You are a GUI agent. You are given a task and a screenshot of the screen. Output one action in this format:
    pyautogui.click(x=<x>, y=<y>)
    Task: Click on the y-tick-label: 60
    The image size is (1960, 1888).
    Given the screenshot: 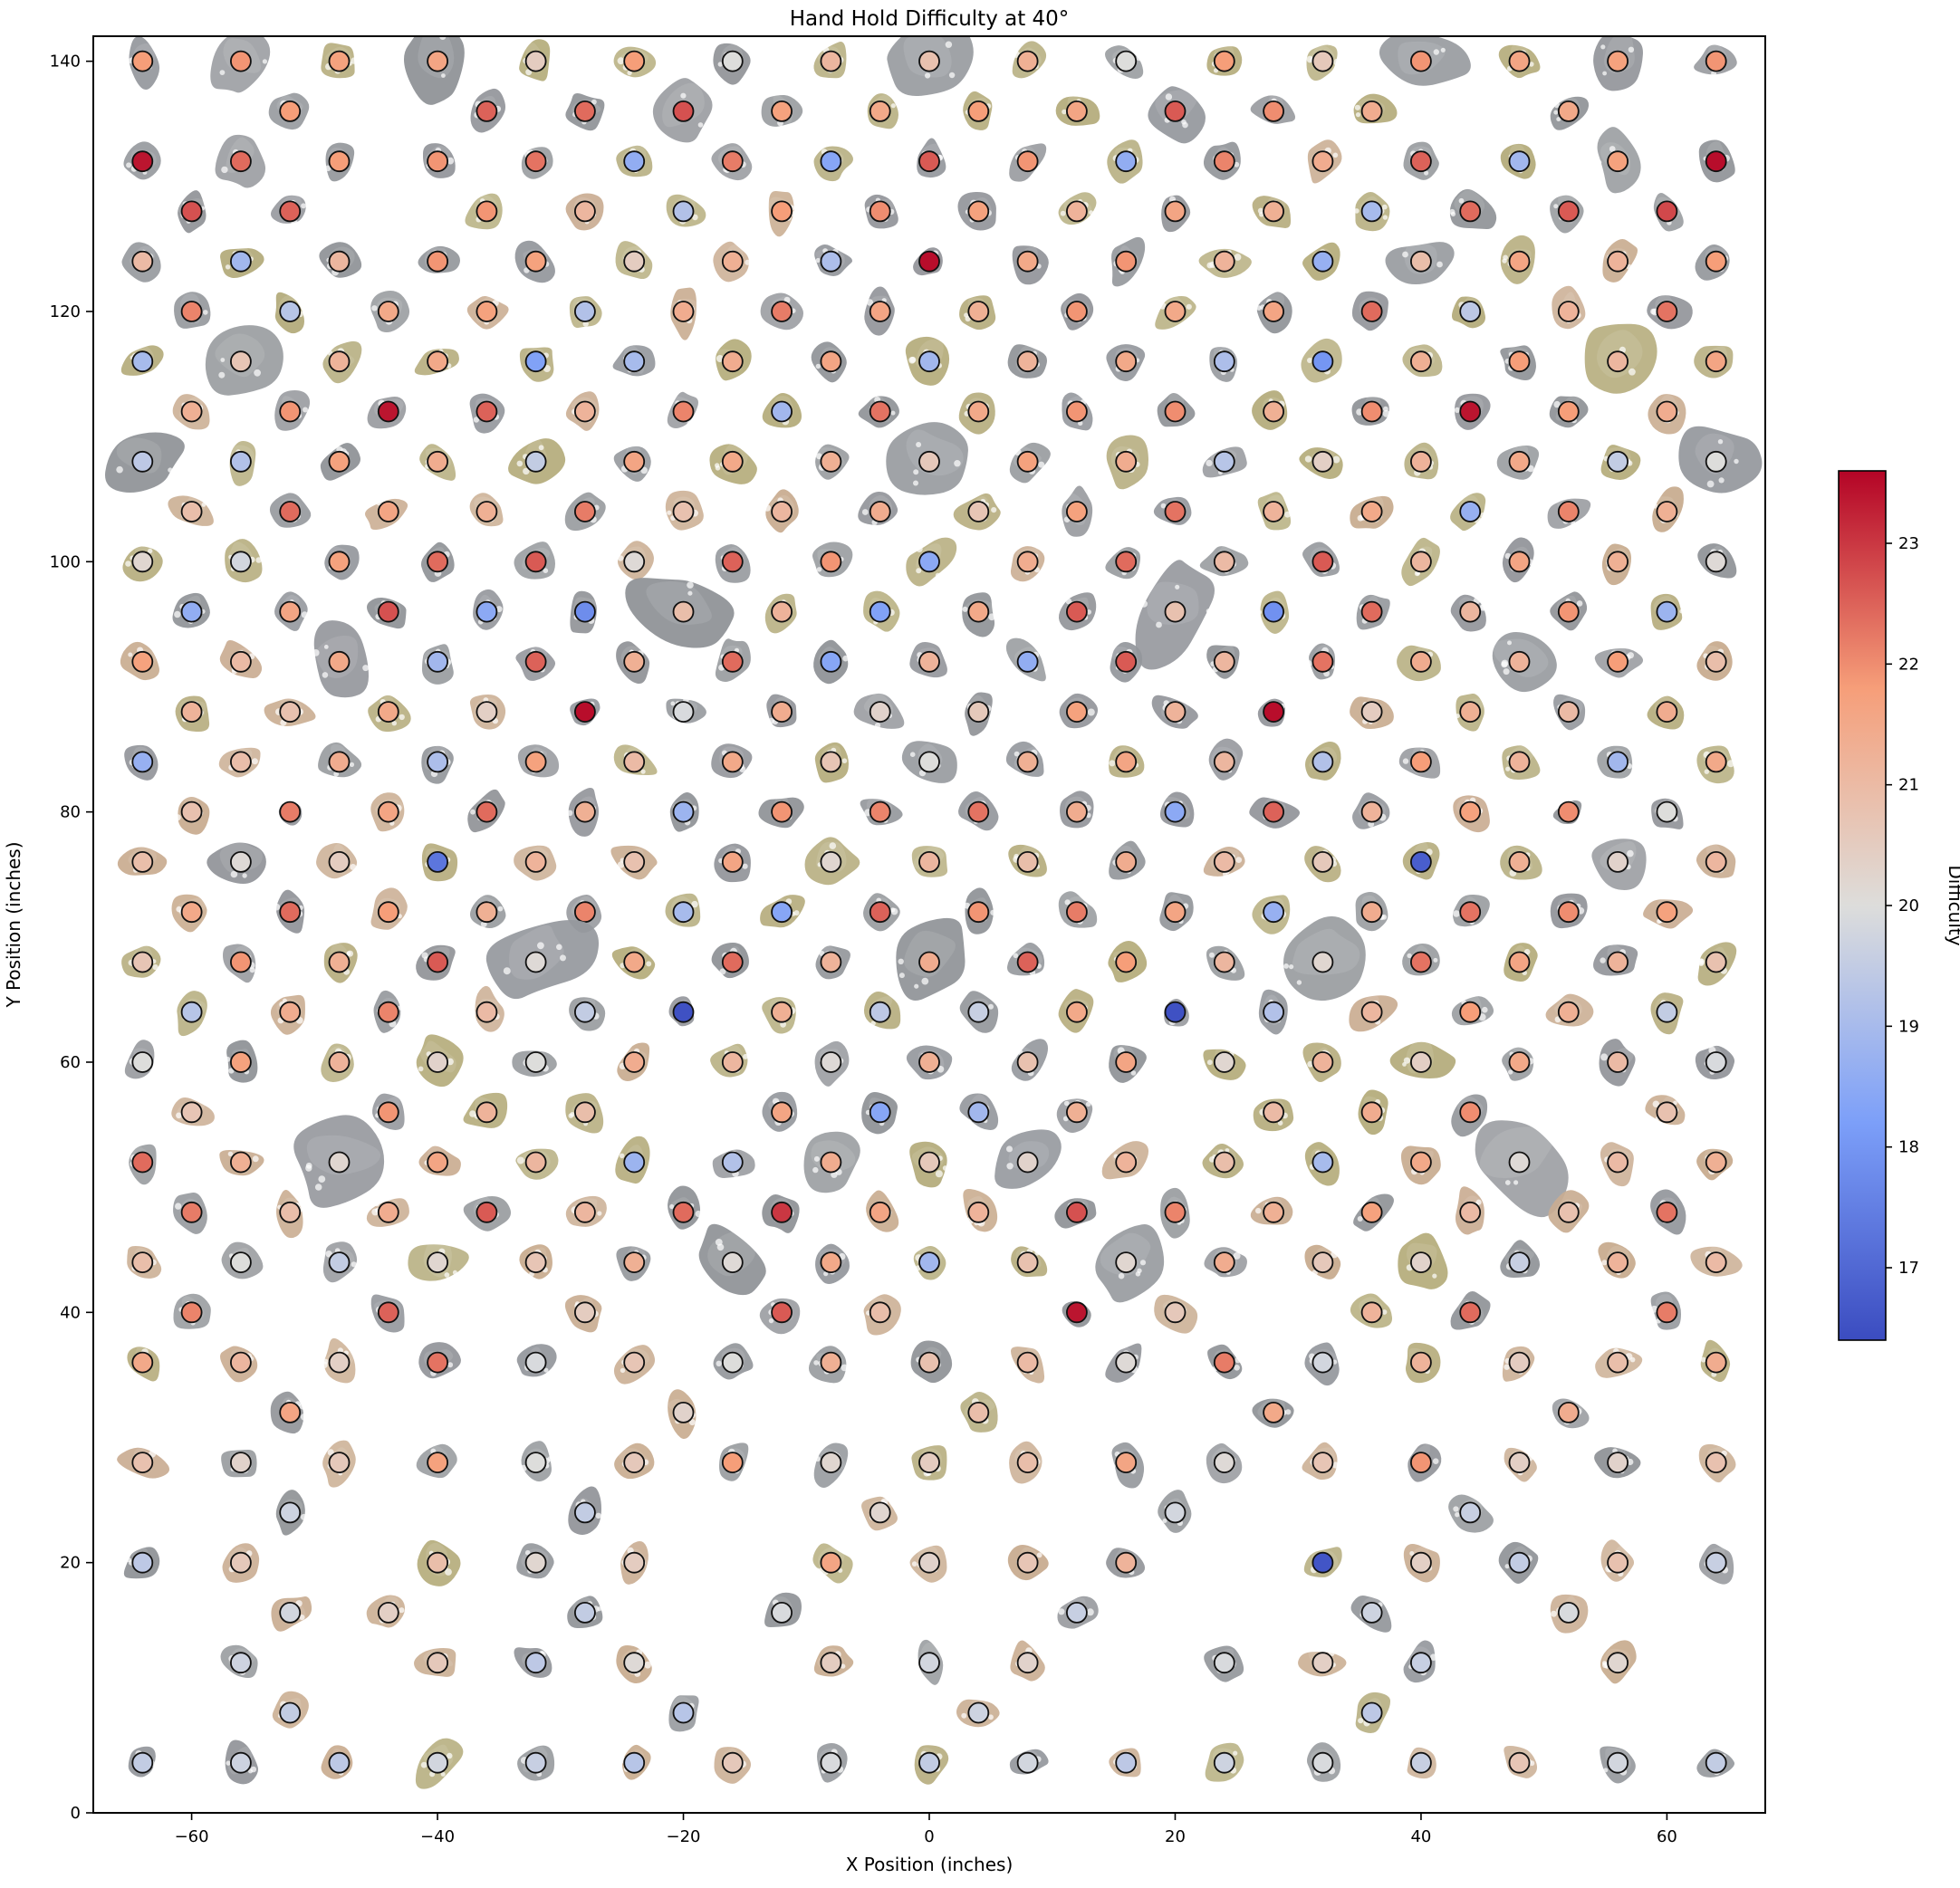 What is the action you would take?
    pyautogui.click(x=70, y=1063)
    